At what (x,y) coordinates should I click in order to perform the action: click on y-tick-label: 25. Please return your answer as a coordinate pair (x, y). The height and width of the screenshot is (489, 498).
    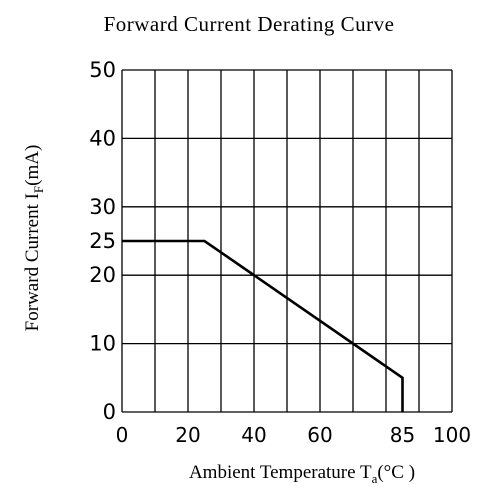
    Looking at the image, I should click on (102, 241).